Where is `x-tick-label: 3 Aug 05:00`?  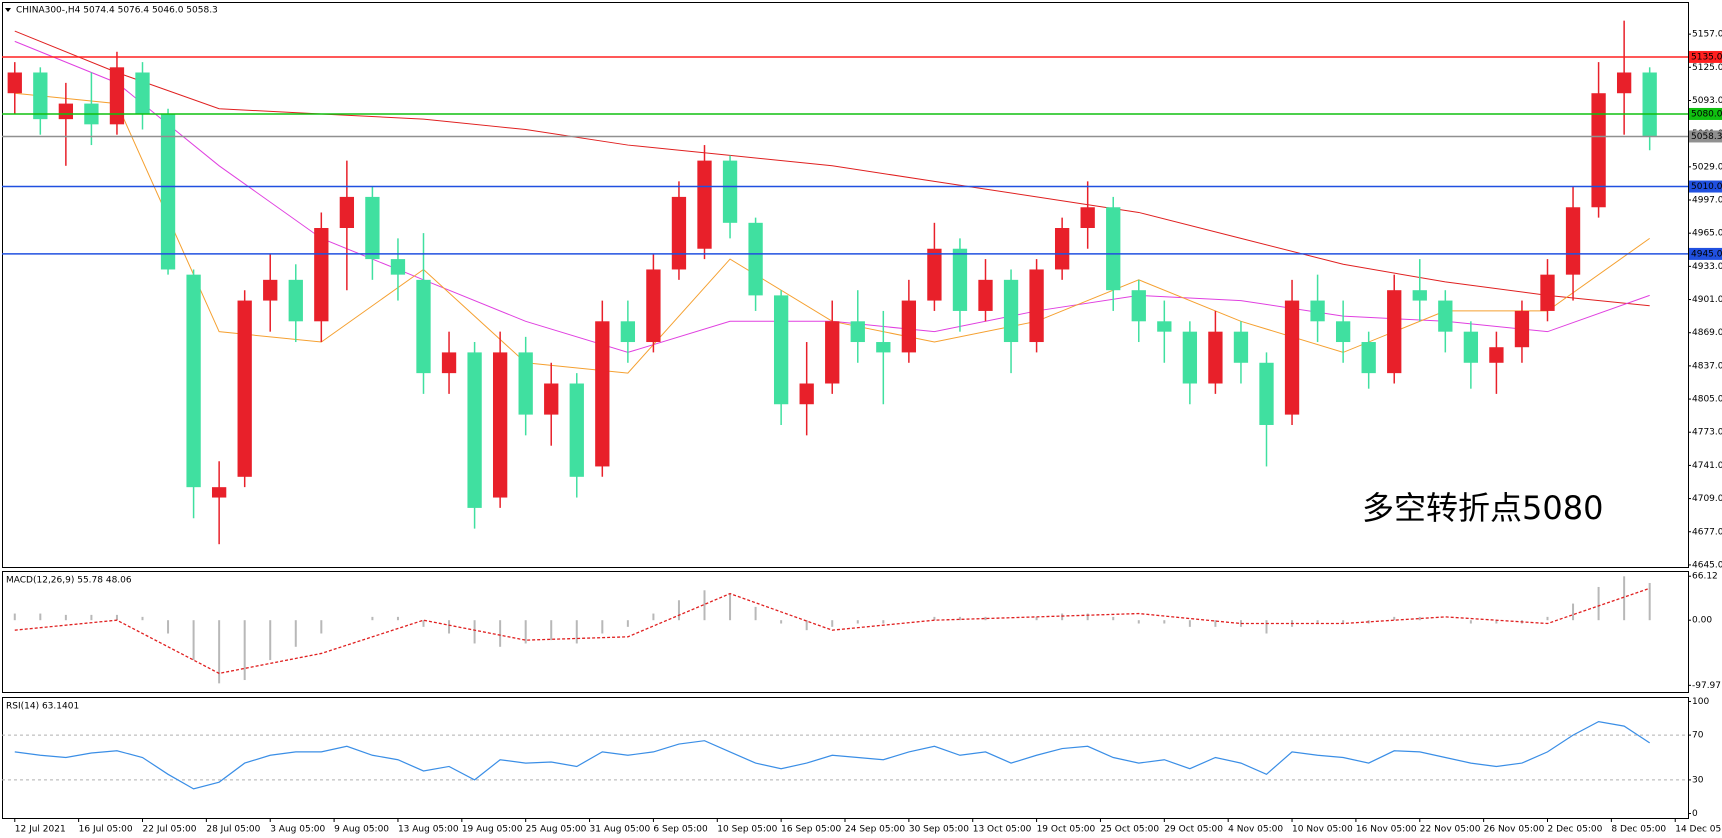 x-tick-label: 3 Aug 05:00 is located at coordinates (297, 830).